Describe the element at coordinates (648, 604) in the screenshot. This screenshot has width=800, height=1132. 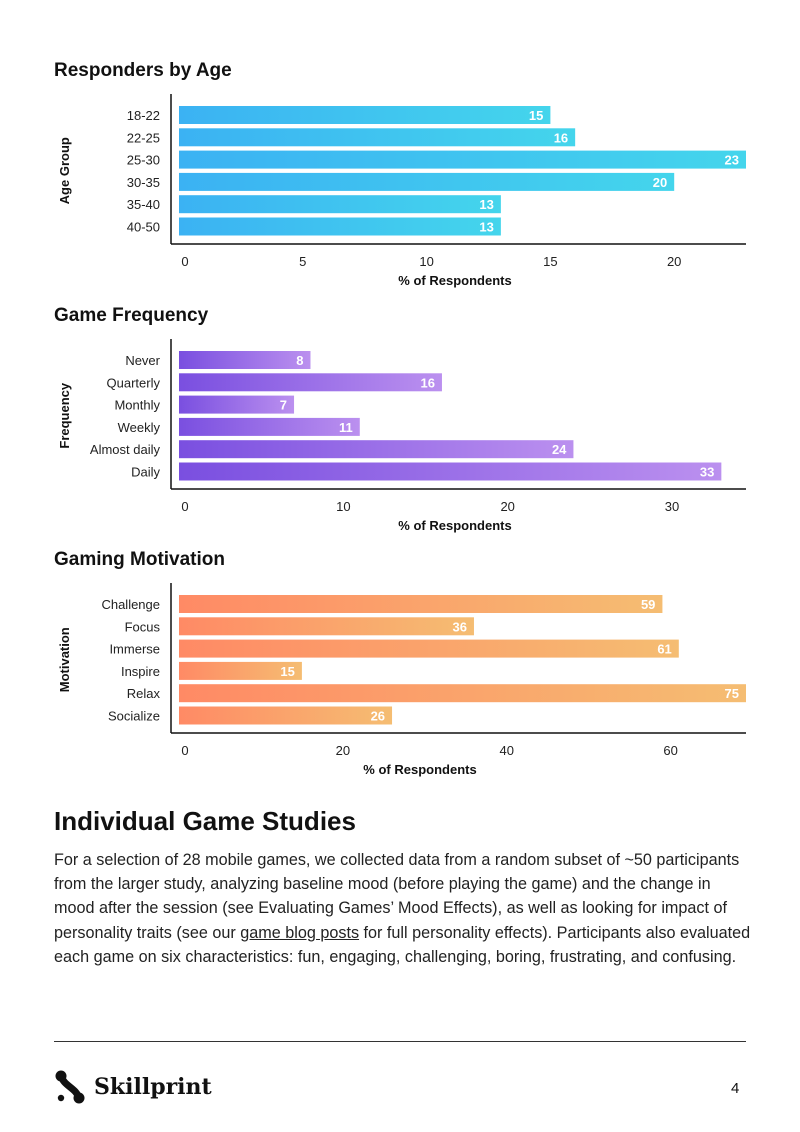
I see `motivation-bar-label-0: 59` at that location.